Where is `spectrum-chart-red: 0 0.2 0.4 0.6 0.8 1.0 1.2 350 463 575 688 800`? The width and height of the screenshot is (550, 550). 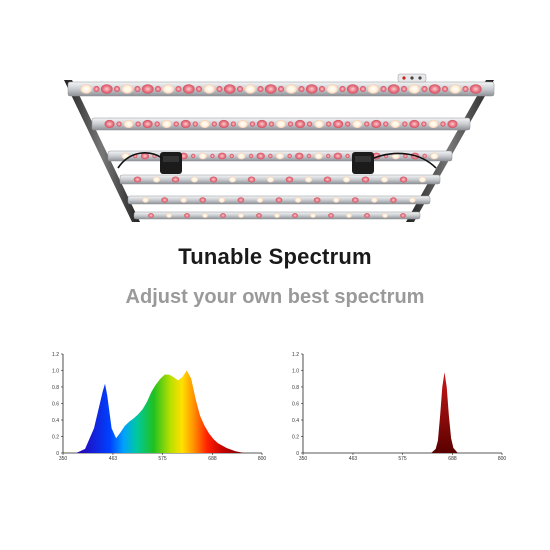 spectrum-chart-red: 0 0.2 0.4 0.6 0.8 1.0 1.2 350 463 575 688 800 is located at coordinates (399, 407).